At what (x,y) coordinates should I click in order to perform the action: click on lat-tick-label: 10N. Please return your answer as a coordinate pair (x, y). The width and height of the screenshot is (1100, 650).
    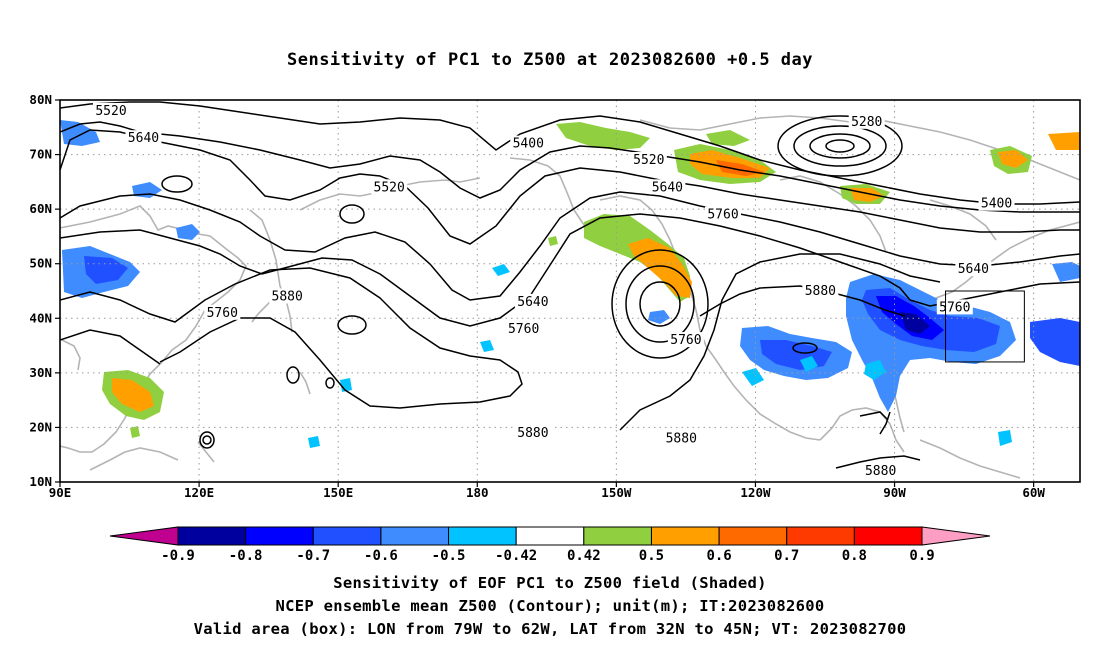
    Looking at the image, I should click on (40, 481).